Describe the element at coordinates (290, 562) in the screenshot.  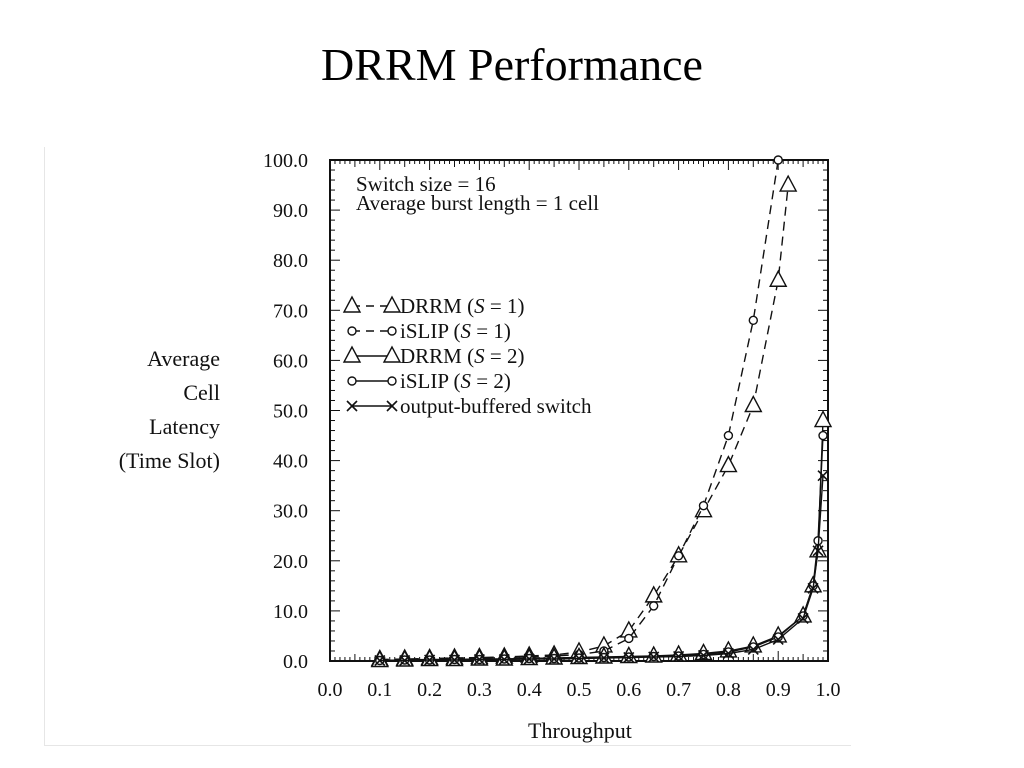
I see `y-tick-label: 20.0` at that location.